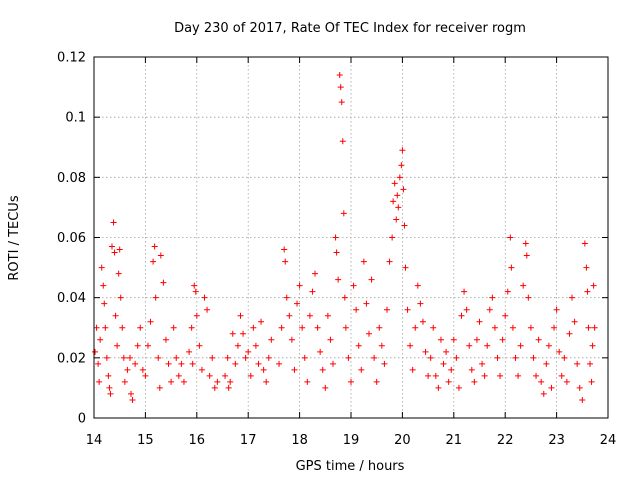 The width and height of the screenshot is (640, 480). Describe the element at coordinates (71, 238) in the screenshot. I see `y-tick-label: 0.06` at that location.